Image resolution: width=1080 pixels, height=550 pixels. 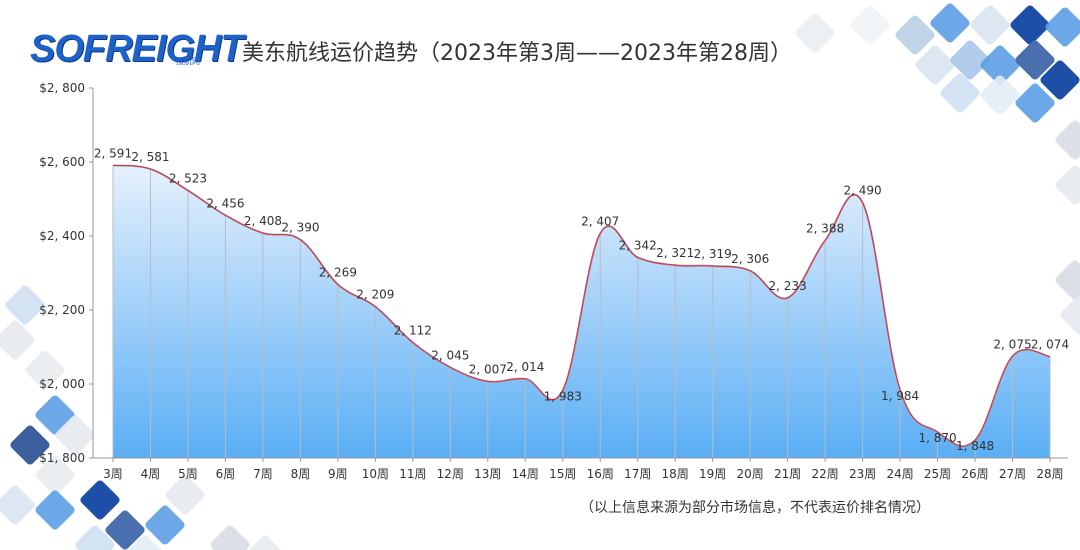 I want to click on x-tick-label: 9周, so click(x=338, y=474).